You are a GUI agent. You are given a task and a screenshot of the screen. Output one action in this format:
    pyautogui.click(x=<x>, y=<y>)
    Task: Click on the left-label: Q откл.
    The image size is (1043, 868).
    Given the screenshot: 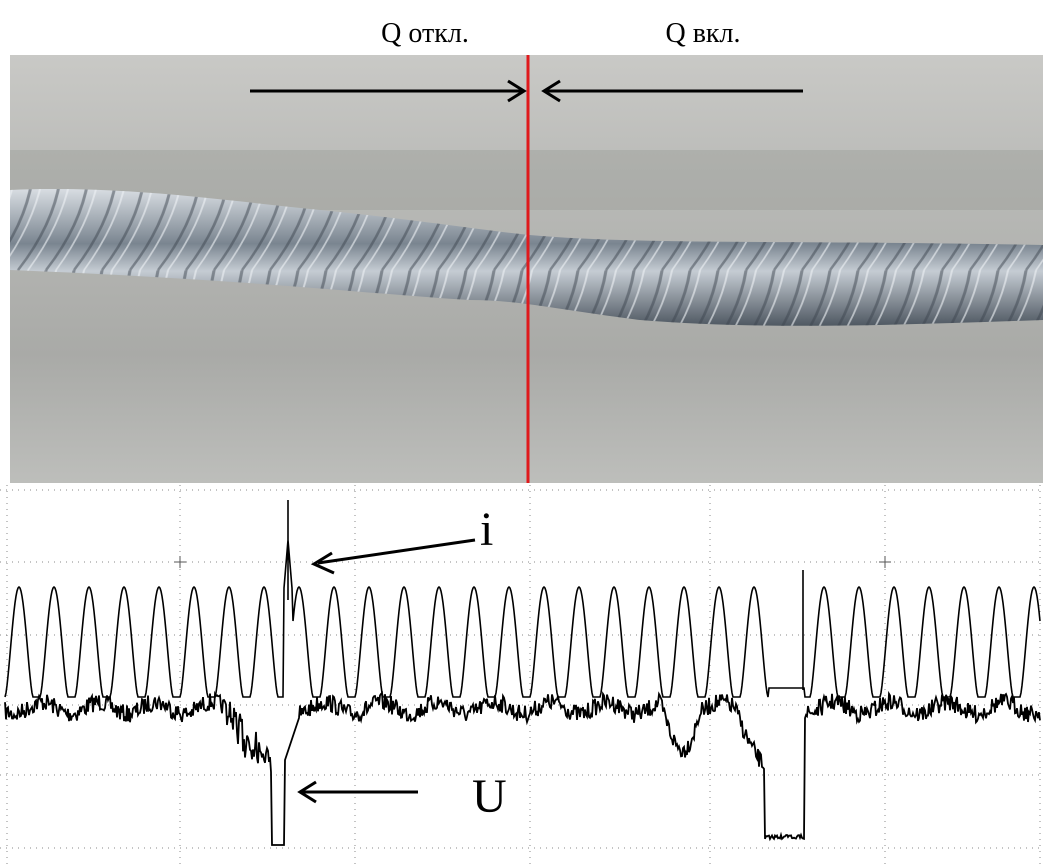 What is the action you would take?
    pyautogui.click(x=425, y=33)
    